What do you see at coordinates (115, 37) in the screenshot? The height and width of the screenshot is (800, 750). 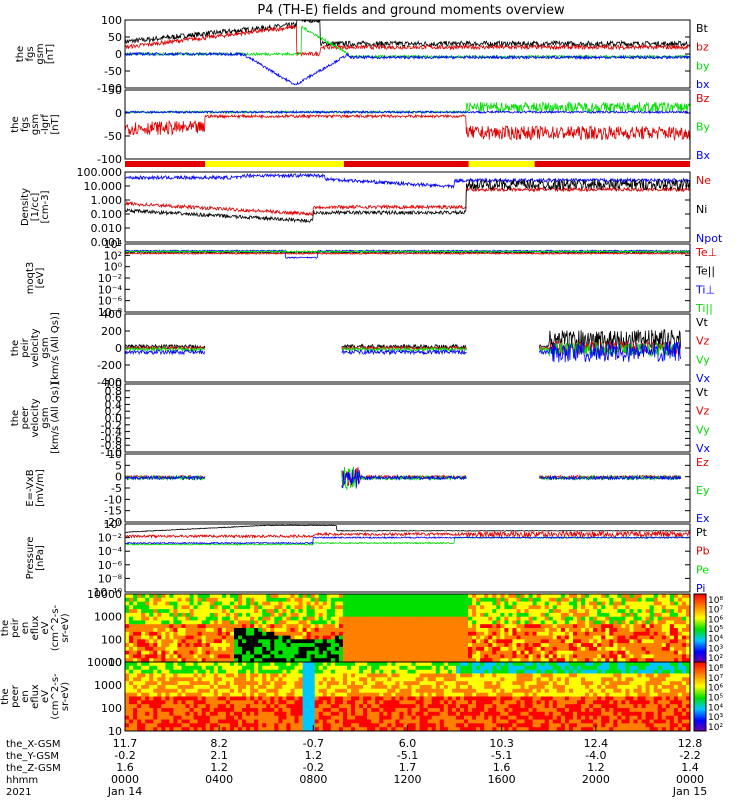 I see `ytick-label: 50` at bounding box center [115, 37].